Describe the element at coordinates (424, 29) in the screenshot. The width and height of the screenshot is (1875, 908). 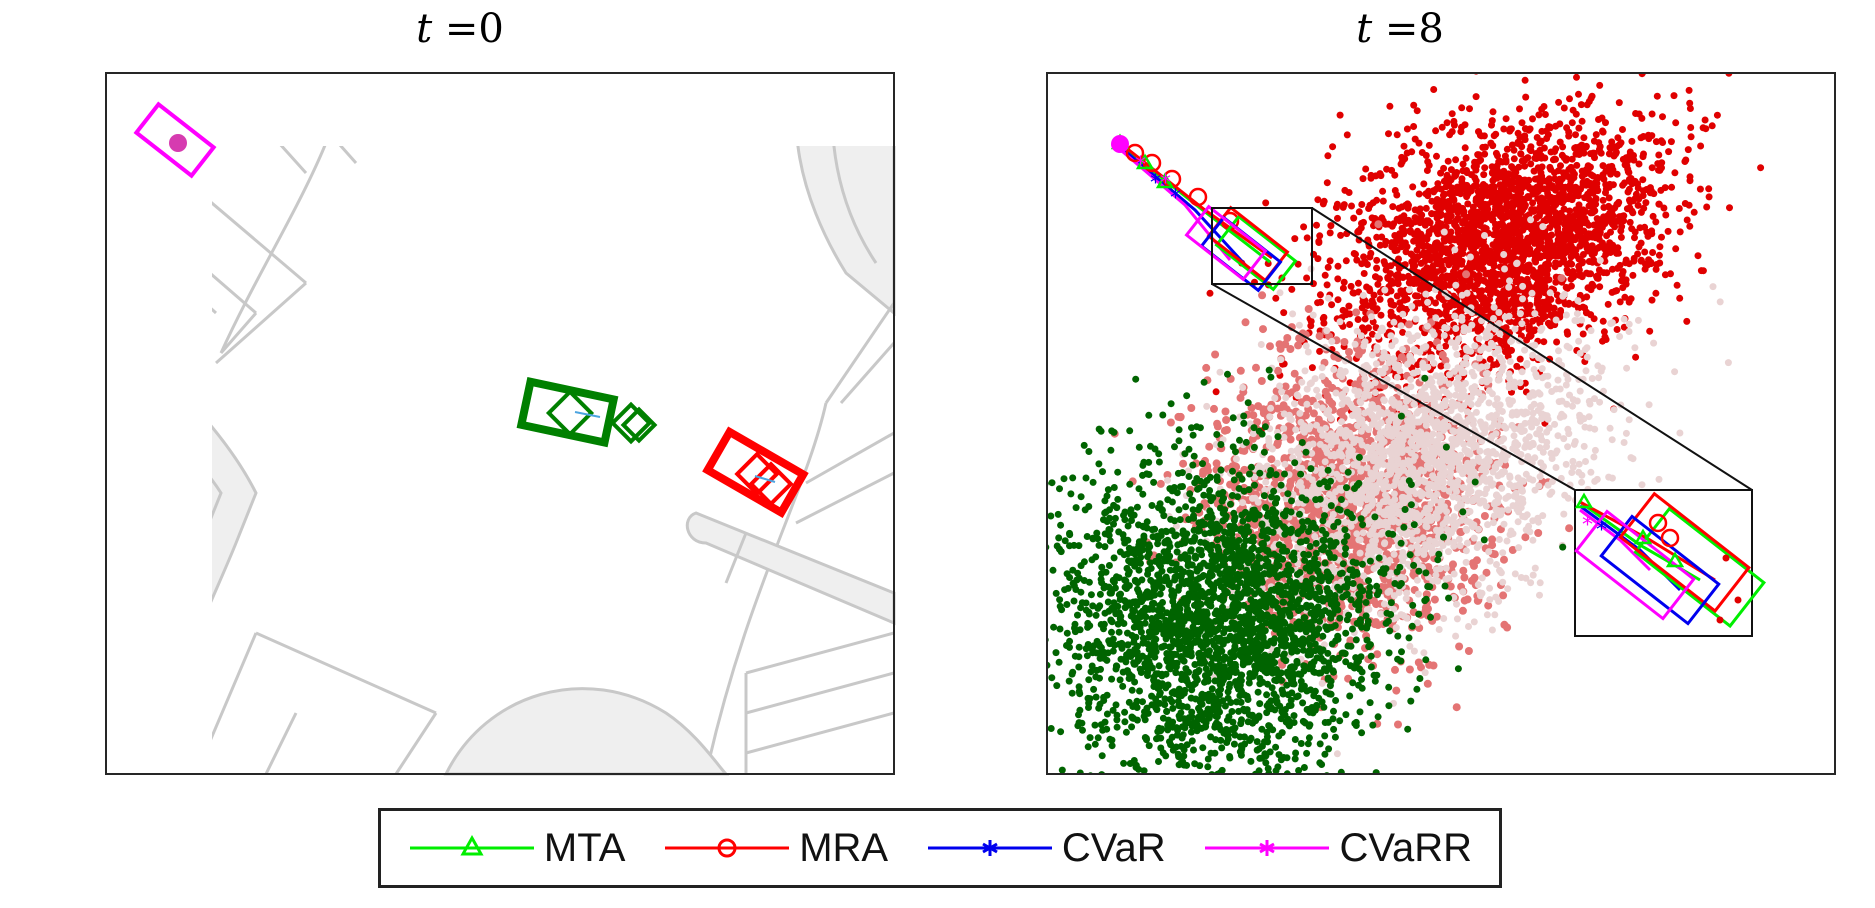
I see `left-title-var: t` at that location.